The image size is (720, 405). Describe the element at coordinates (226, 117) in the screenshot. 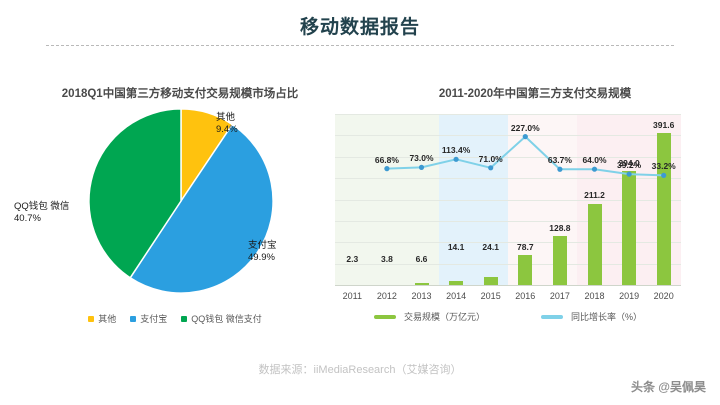

I see `pie-label-other-name: 其他` at that location.